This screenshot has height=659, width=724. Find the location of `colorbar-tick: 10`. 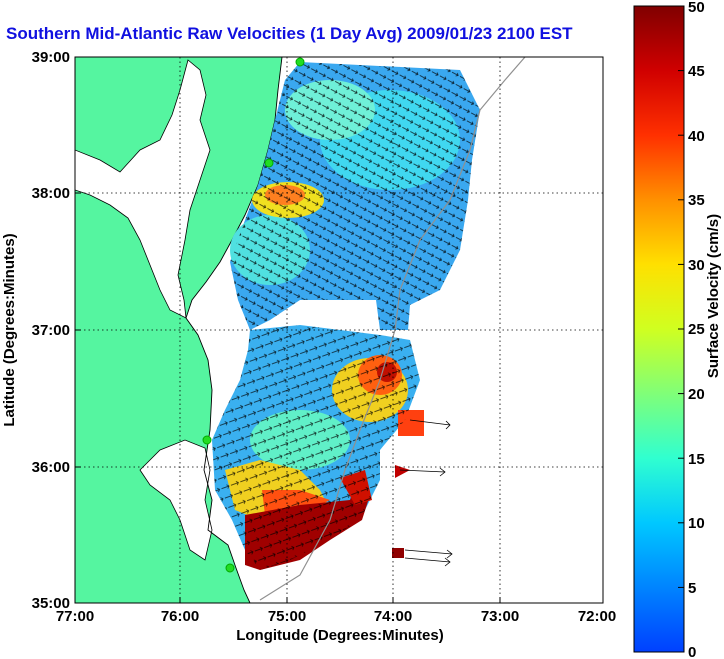

colorbar-tick: 10 is located at coordinates (696, 523).